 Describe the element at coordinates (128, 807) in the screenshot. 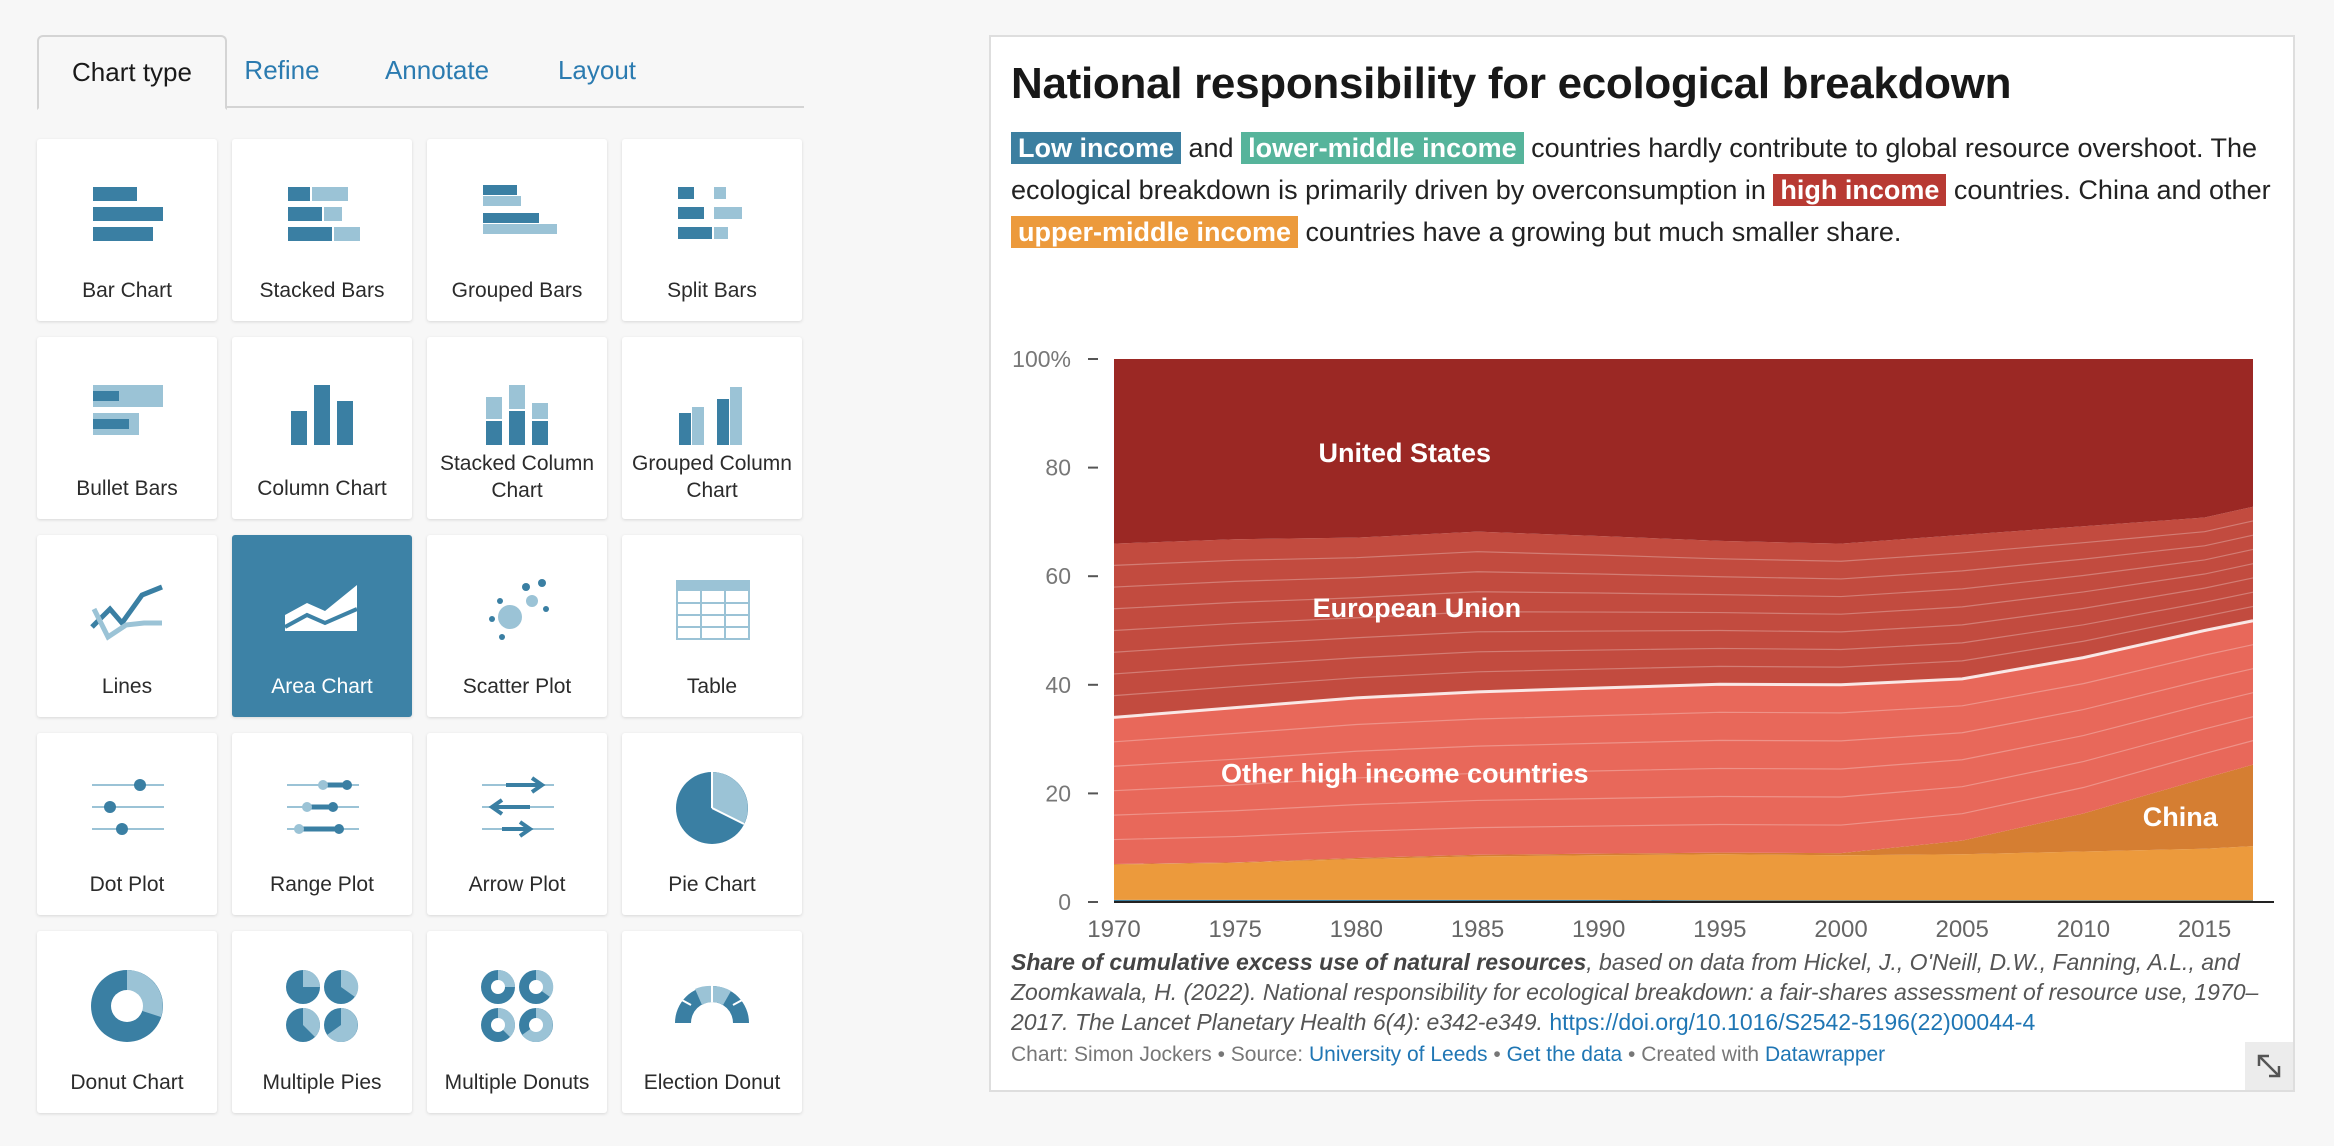

I see `dot-plot-icon` at that location.